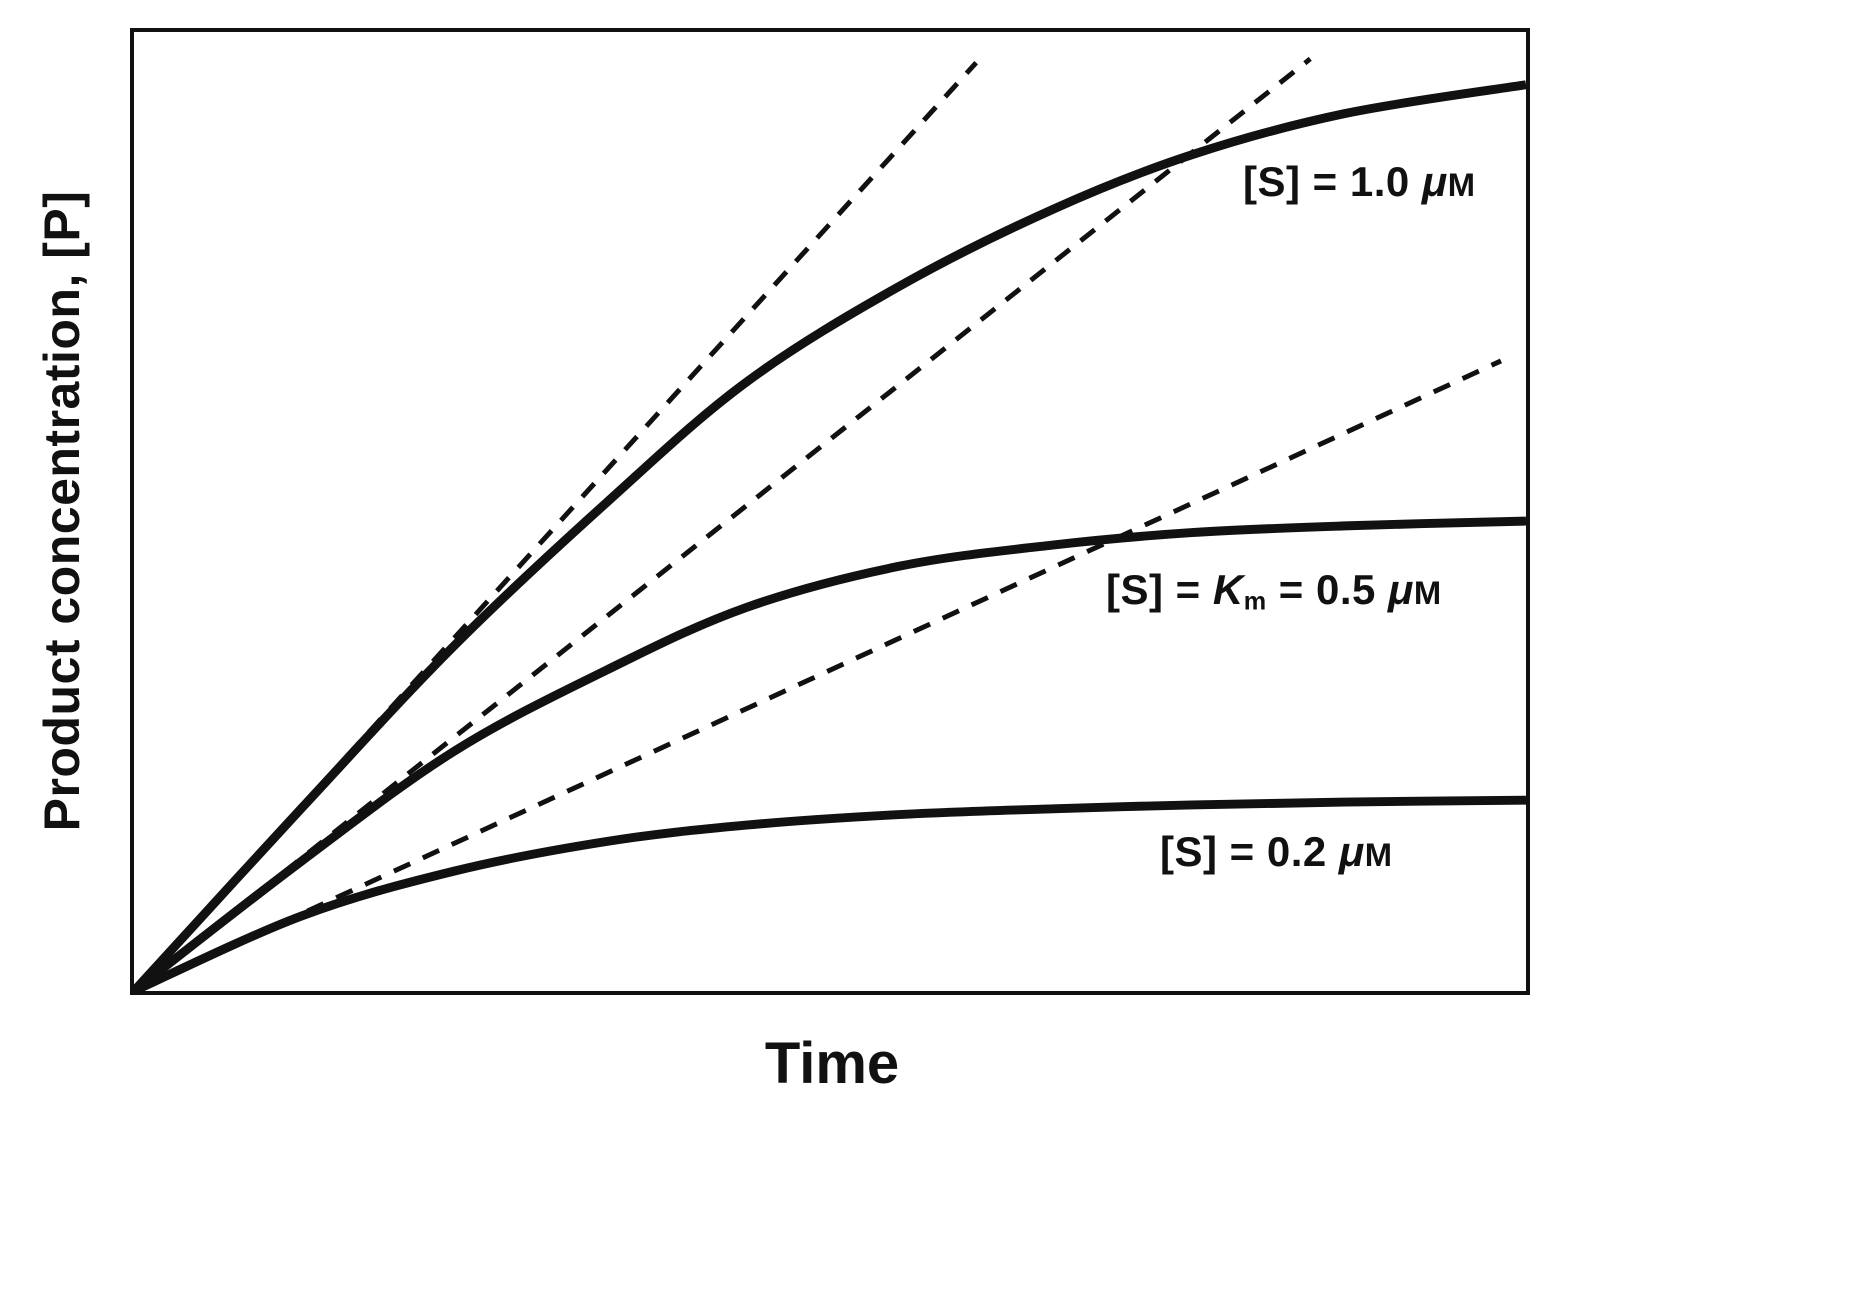  Describe the element at coordinates (1255, 601) in the screenshot. I see `km-subscript: m` at that location.